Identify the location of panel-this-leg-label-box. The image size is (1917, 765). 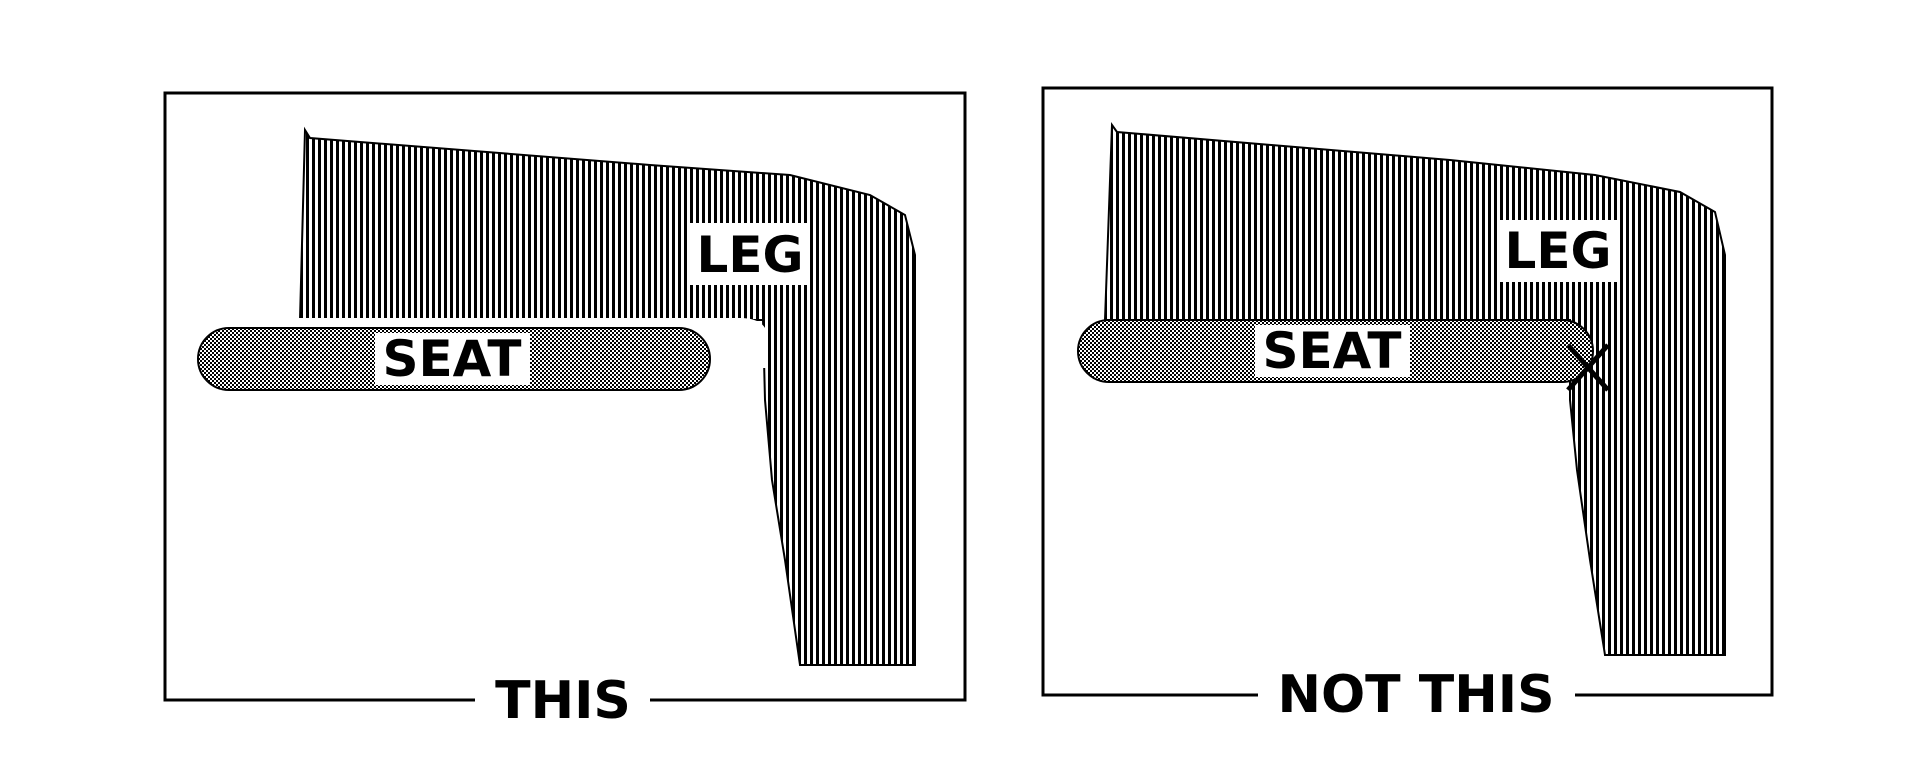
(750, 254).